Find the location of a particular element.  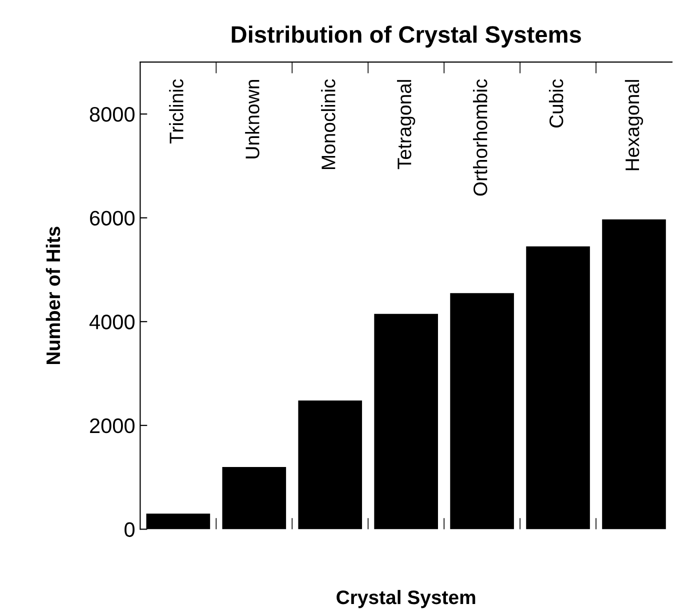

x-tick-label: Tetragonal is located at coordinates (406, 125).